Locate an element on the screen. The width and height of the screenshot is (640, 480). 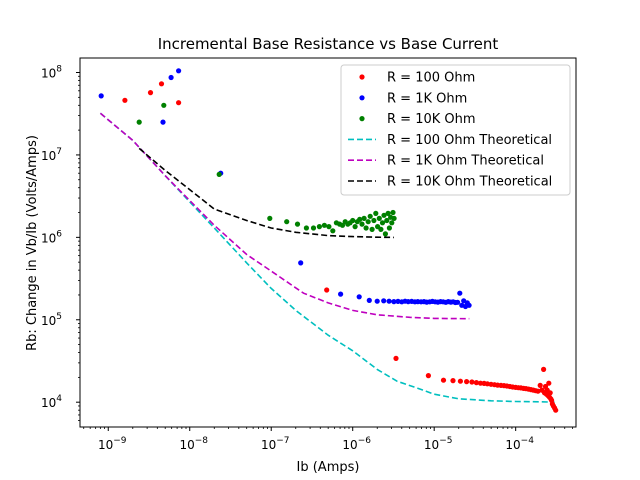
legend-entry: R = 1K Ohm Theoretical is located at coordinates (446, 161).